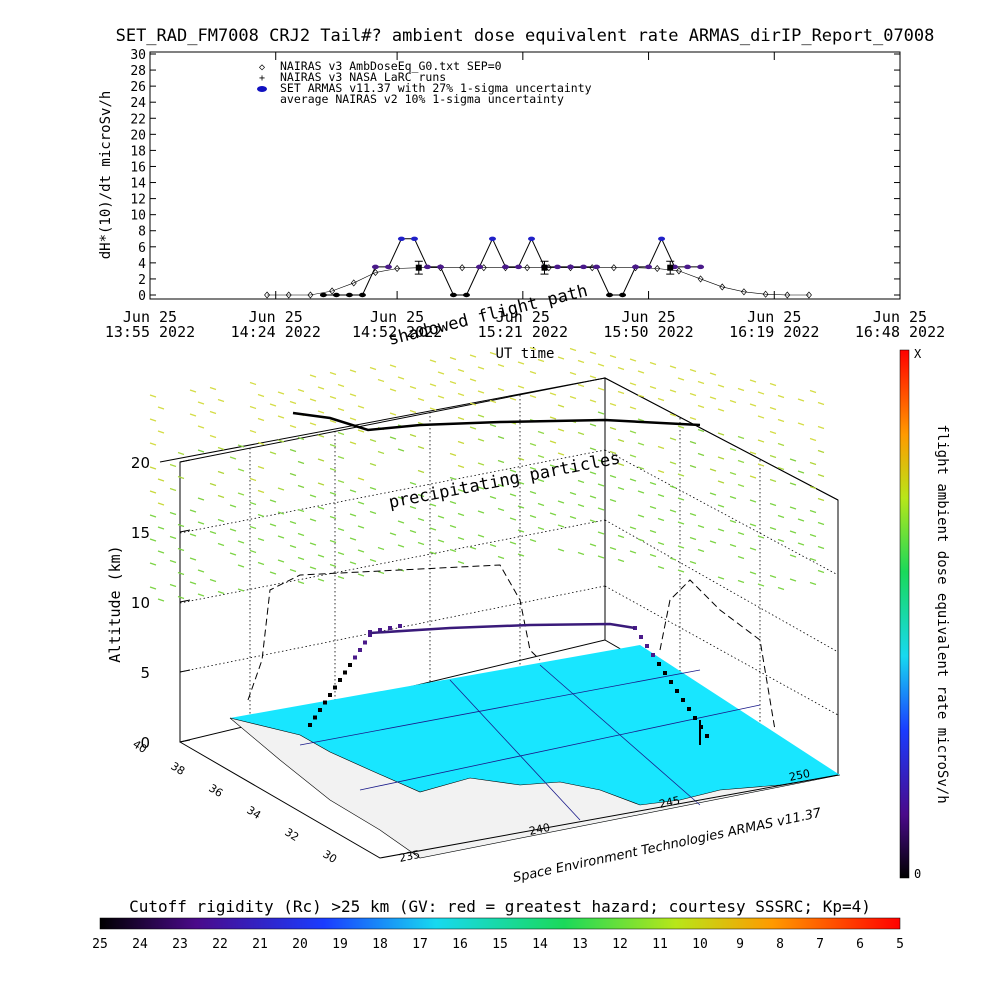  I want to click on x-tick-label-date: Jun 25, so click(276, 317).